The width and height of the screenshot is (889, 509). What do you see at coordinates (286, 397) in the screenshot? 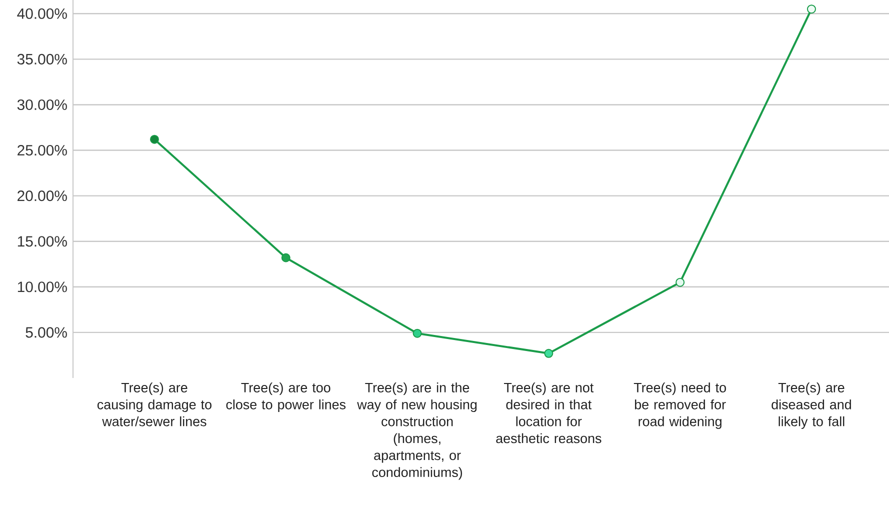
I see `x-tick-label: Tree(s) are too close to power lines` at bounding box center [286, 397].